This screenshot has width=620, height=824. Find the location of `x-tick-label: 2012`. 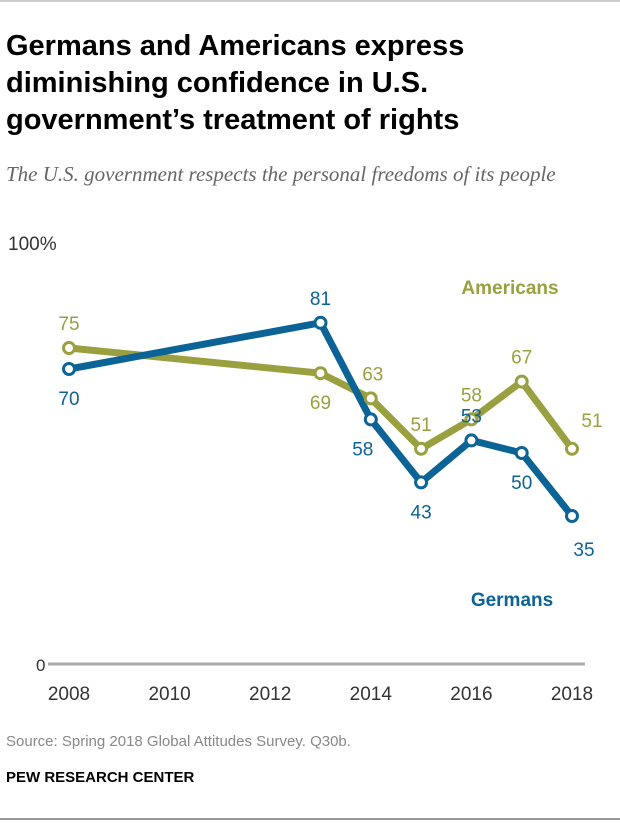

x-tick-label: 2012 is located at coordinates (270, 694).